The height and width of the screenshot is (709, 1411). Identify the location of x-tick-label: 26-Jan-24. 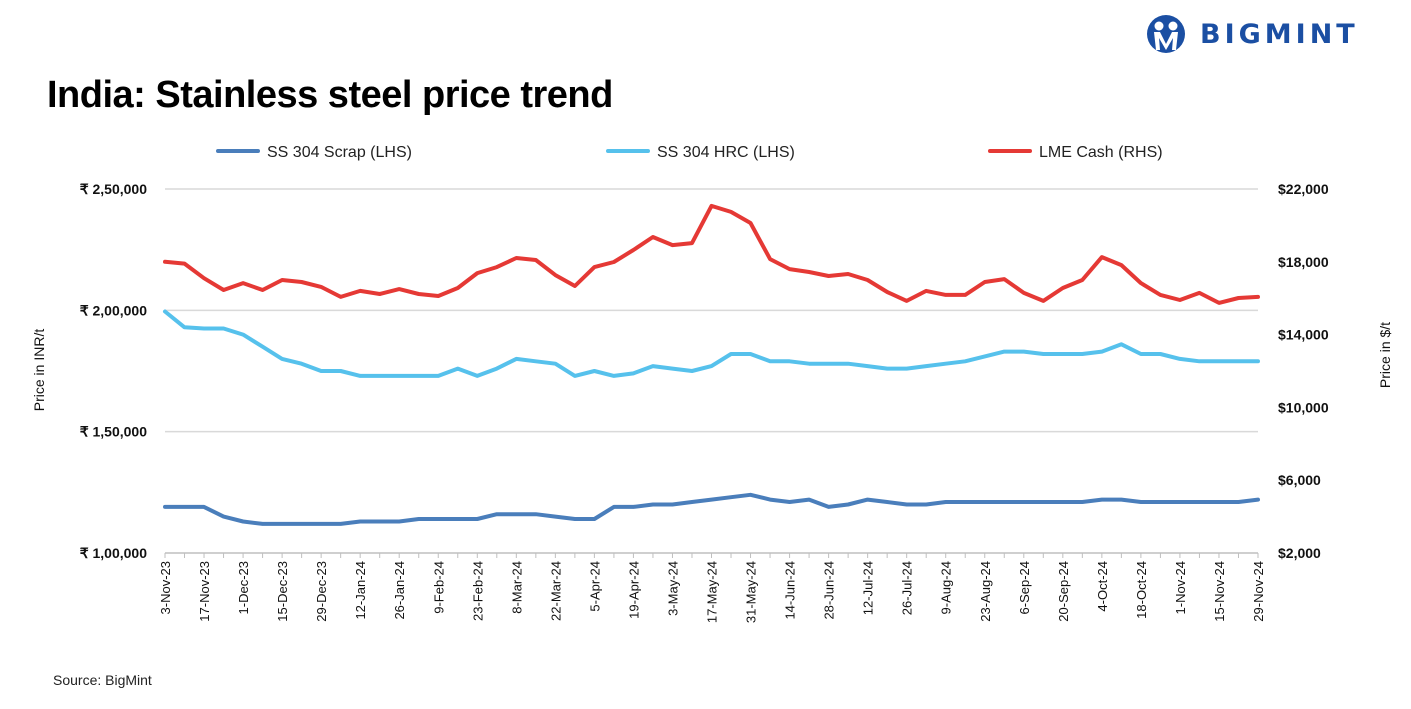
(399, 590).